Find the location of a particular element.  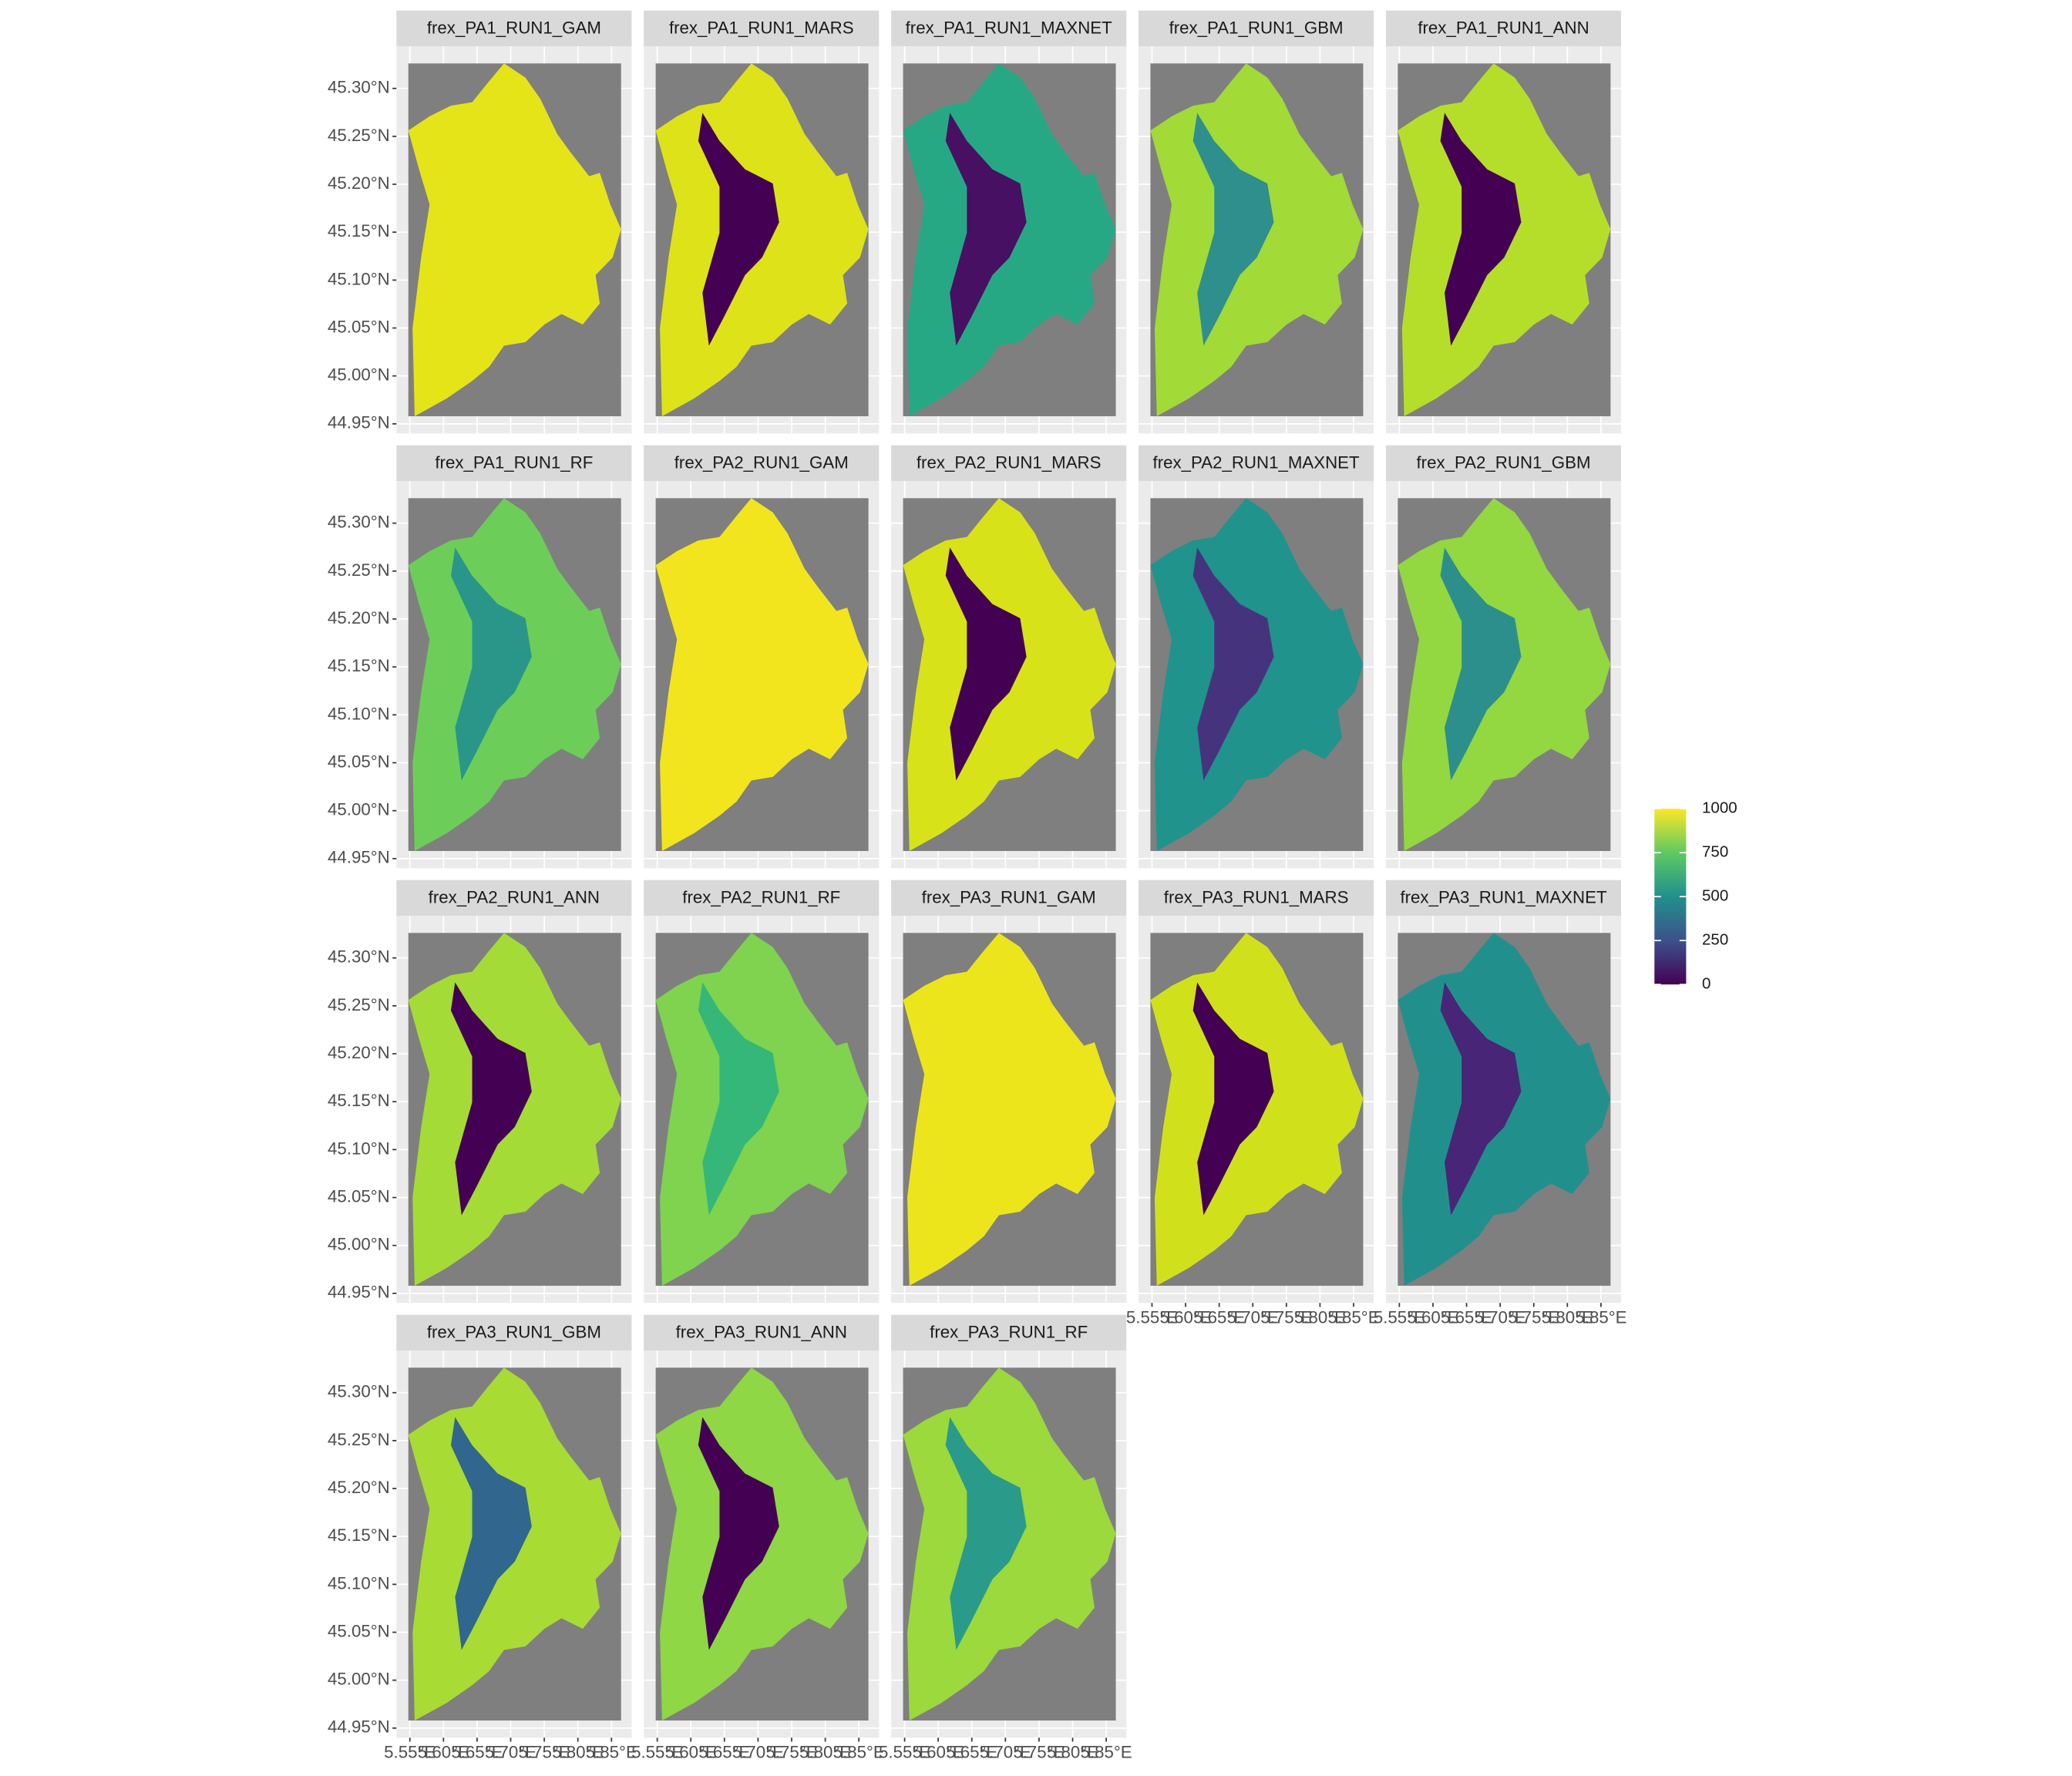

facet-title: frex_PA3_RUN1_MARS is located at coordinates (1257, 898).